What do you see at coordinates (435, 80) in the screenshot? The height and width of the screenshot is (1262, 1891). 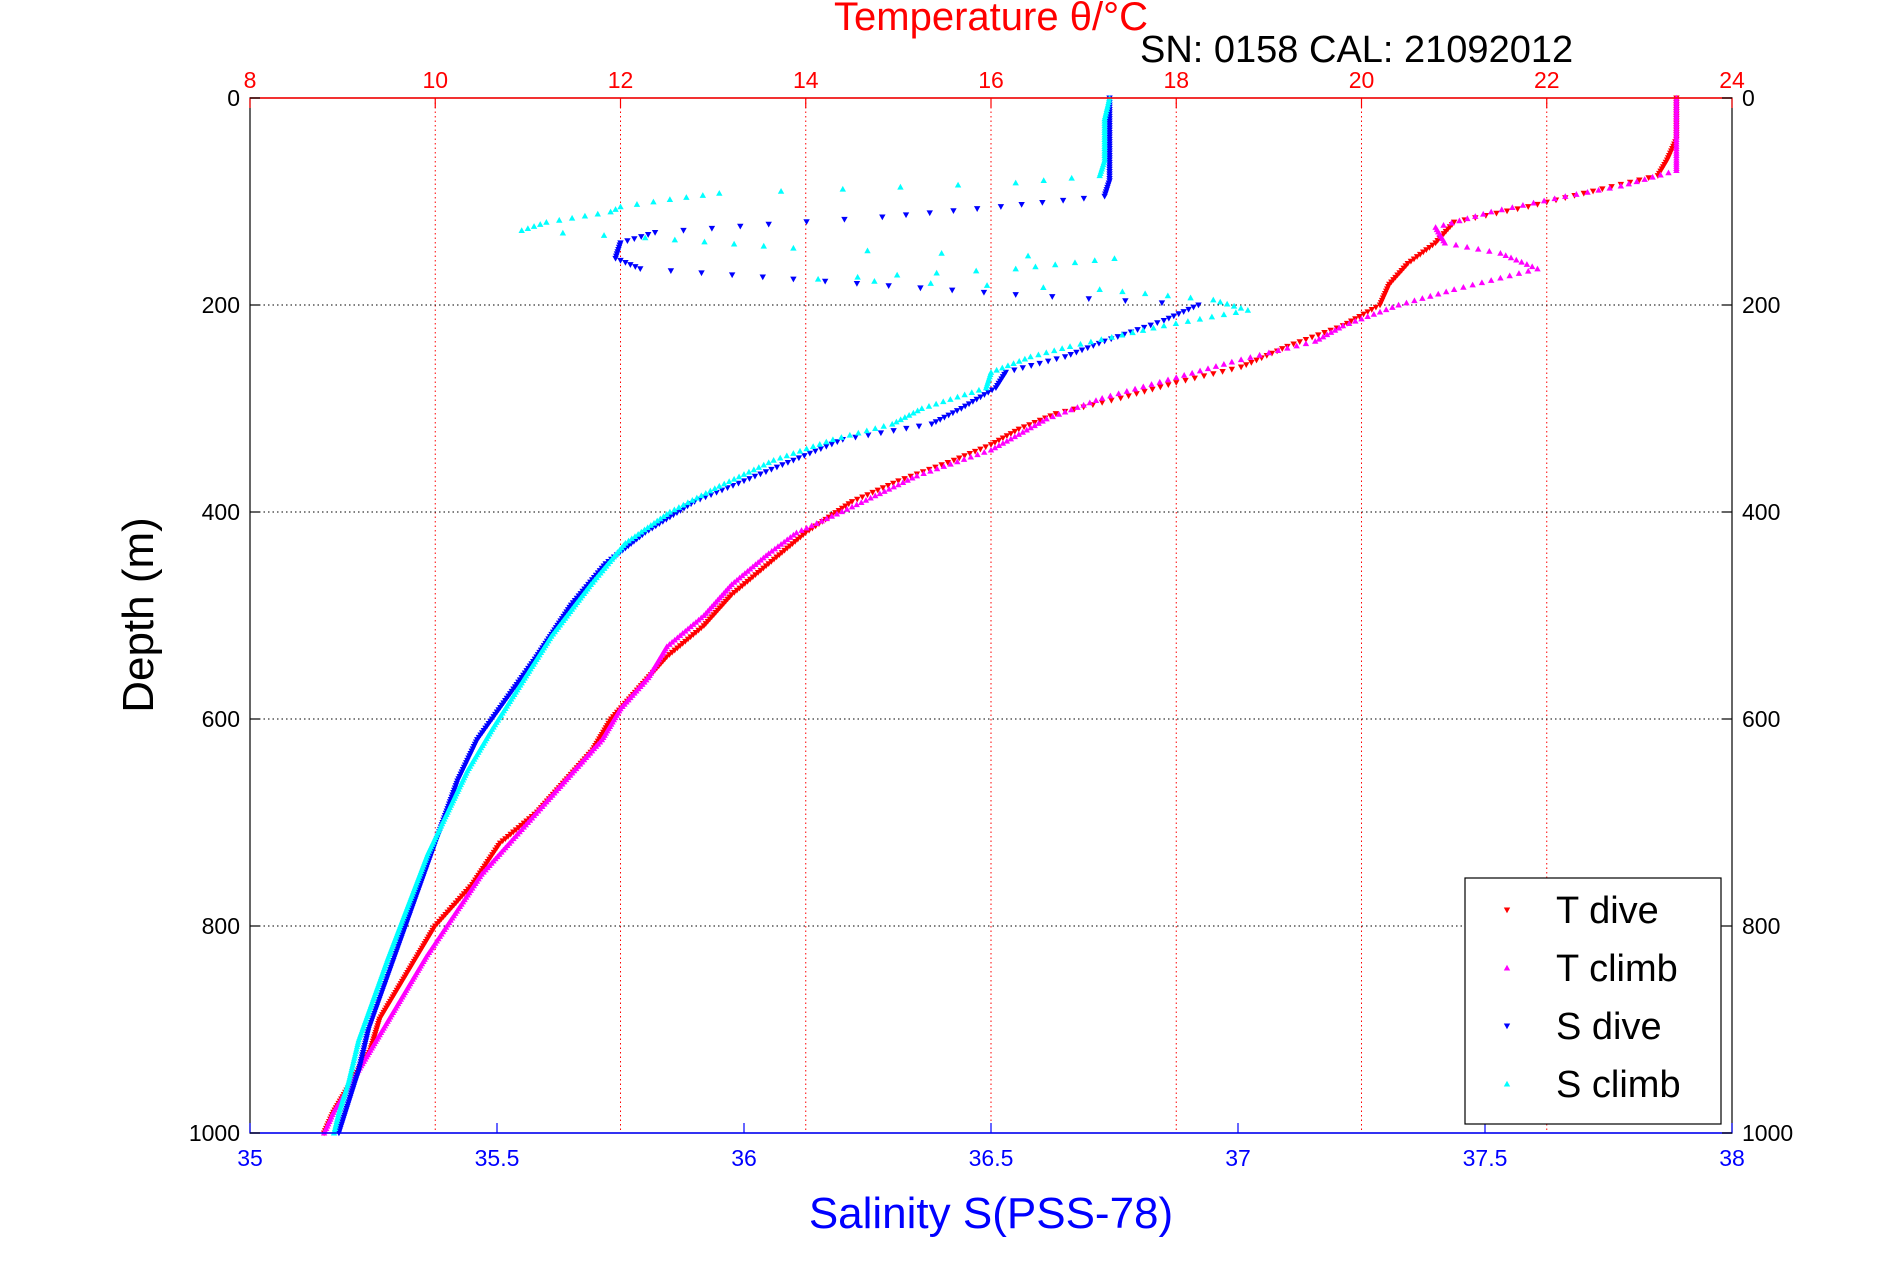 I see `top-axis-tick-label: 10` at bounding box center [435, 80].